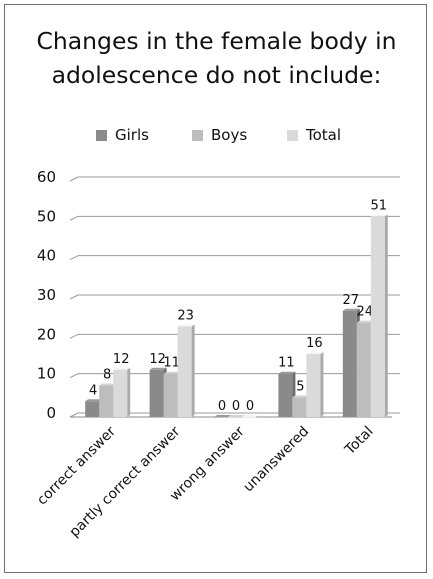 This screenshot has width=433, height=579. Describe the element at coordinates (358, 441) in the screenshot. I see `x-tick-label-total: Total` at that location.